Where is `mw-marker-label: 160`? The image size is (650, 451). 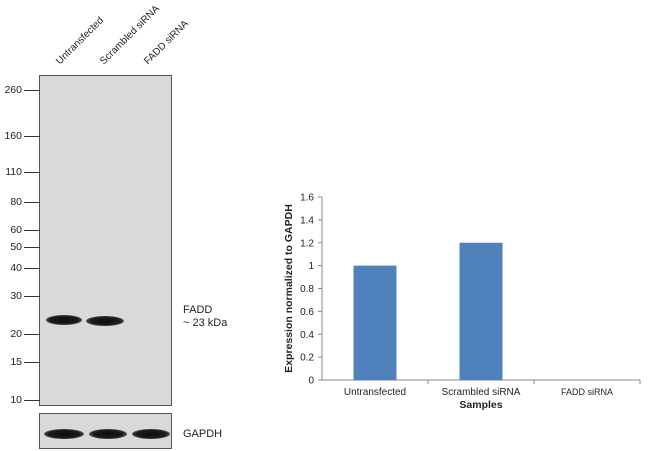
mw-marker-label: 160 is located at coordinates (13, 136).